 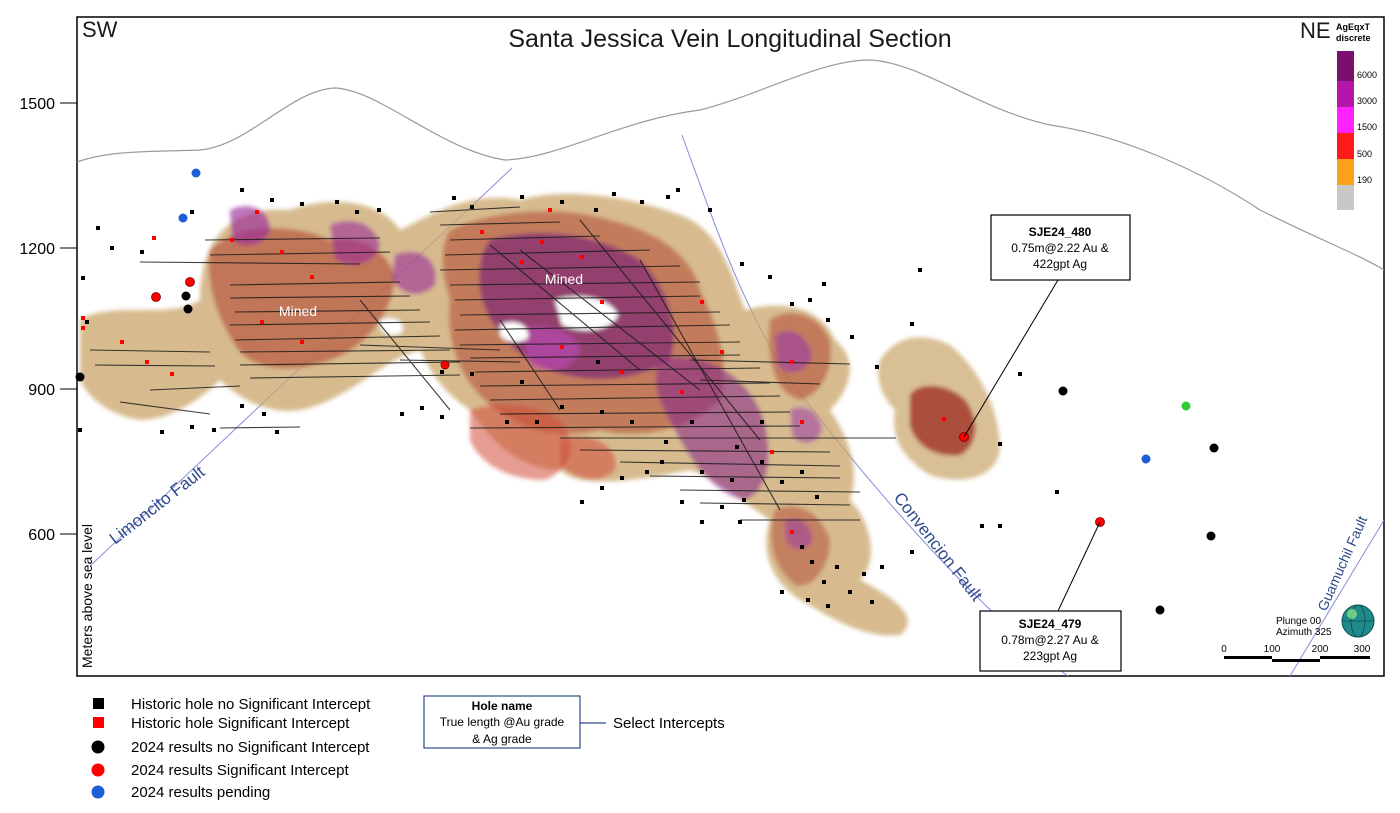 What do you see at coordinates (41, 390) in the screenshot?
I see `y-tick-900: 900` at bounding box center [41, 390].